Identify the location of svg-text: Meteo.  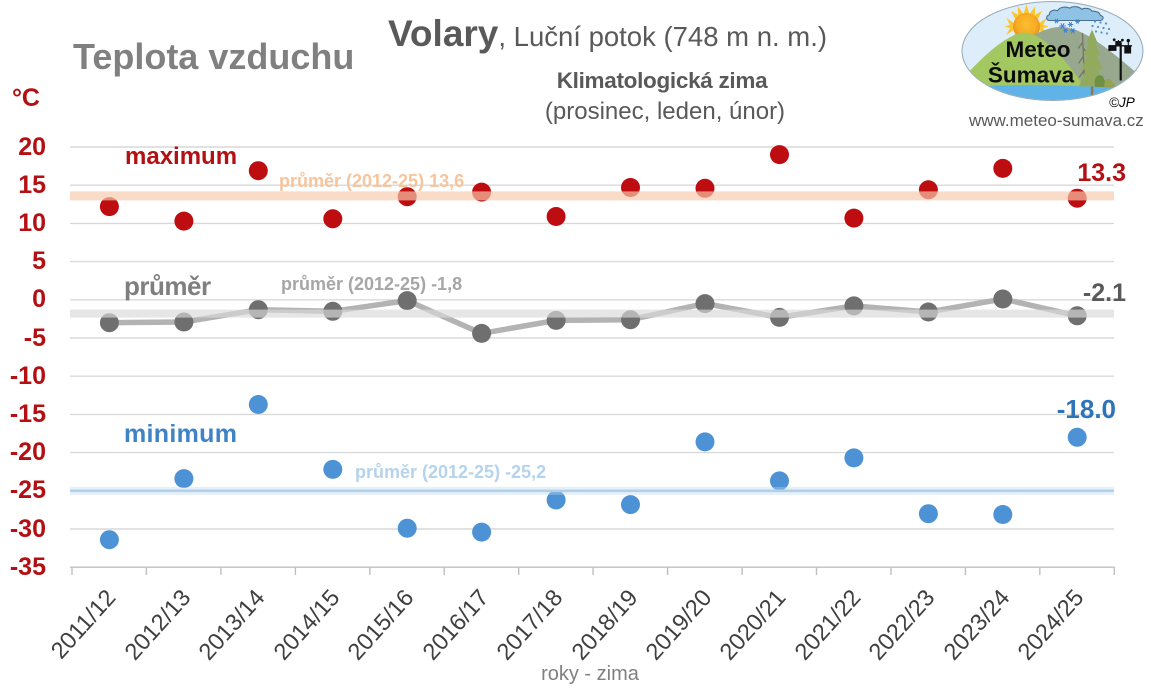
(1037, 49).